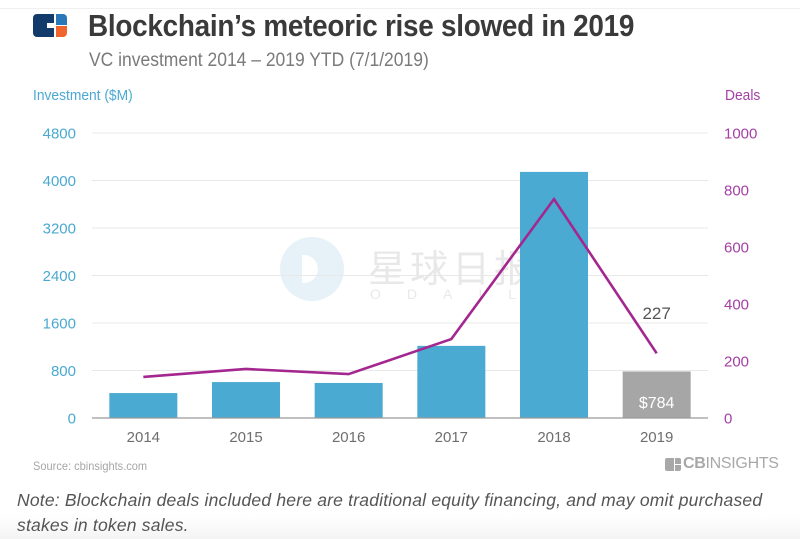 The height and width of the screenshot is (539, 800). What do you see at coordinates (451, 381) in the screenshot?
I see `bar-2017` at bounding box center [451, 381].